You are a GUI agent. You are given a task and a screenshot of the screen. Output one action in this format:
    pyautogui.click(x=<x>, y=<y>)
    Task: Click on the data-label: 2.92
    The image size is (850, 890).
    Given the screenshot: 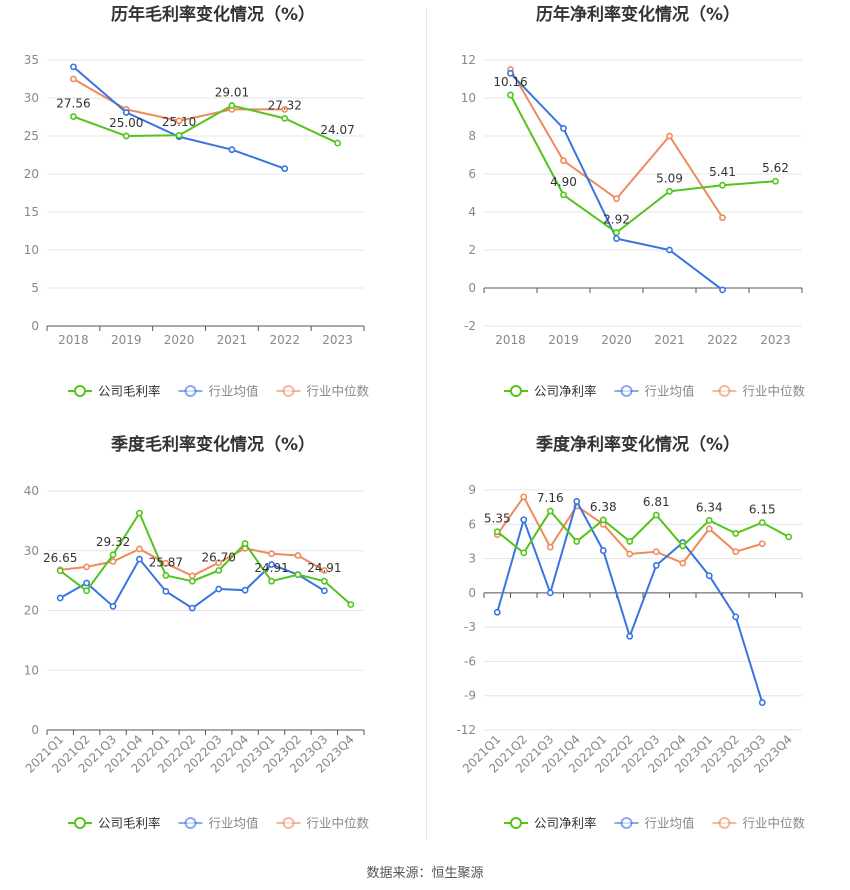 What is the action you would take?
    pyautogui.click(x=616, y=220)
    